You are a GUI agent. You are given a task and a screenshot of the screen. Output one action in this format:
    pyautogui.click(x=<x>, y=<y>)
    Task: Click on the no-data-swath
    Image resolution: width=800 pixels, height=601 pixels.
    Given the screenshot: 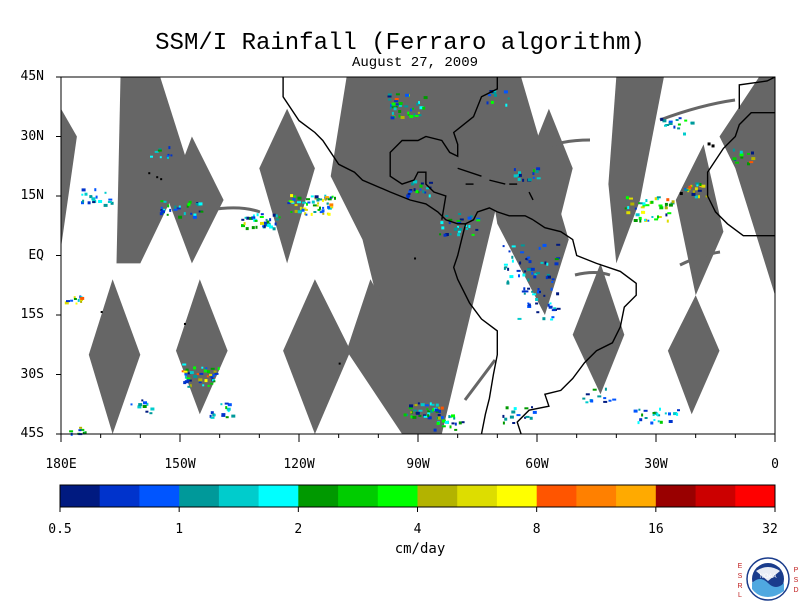 What is the action you would take?
    pyautogui.click(x=699, y=220)
    